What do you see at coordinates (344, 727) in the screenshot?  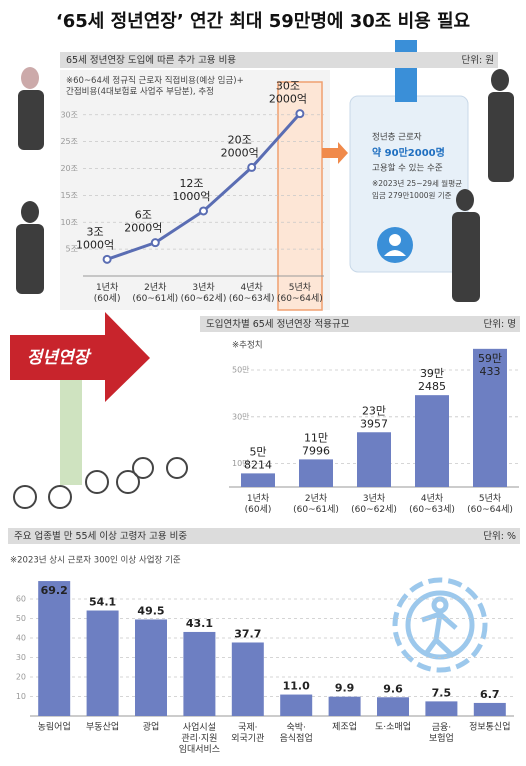 I see `x-tick-label: 제조업` at bounding box center [344, 727].